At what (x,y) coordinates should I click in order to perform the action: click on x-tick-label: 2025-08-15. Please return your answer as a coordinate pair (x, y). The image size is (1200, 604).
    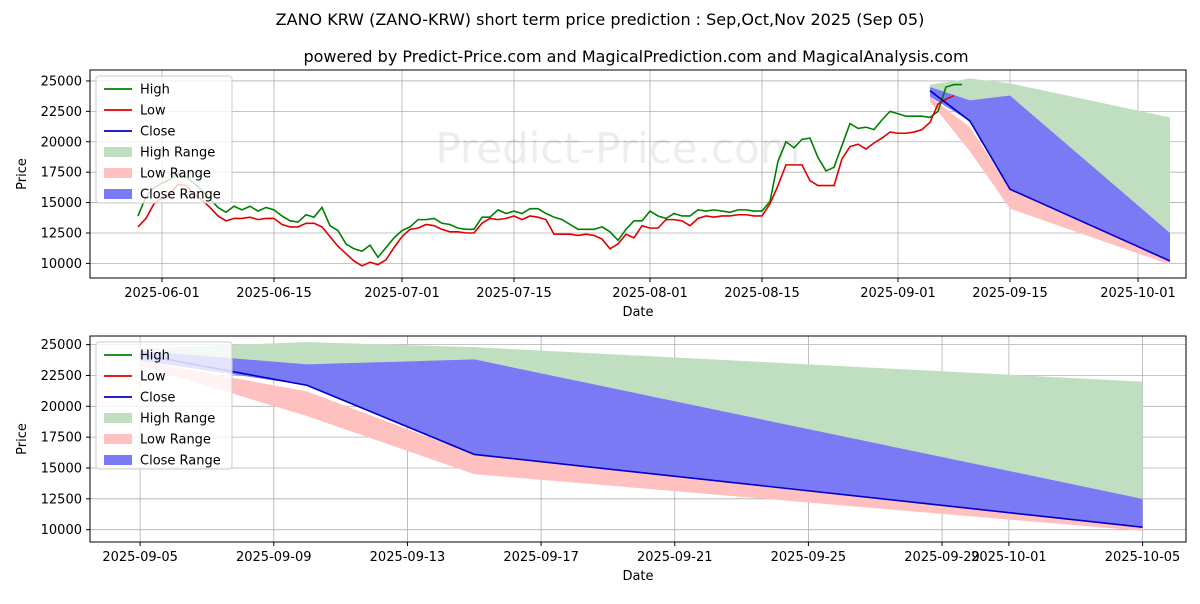
    Looking at the image, I should click on (762, 293).